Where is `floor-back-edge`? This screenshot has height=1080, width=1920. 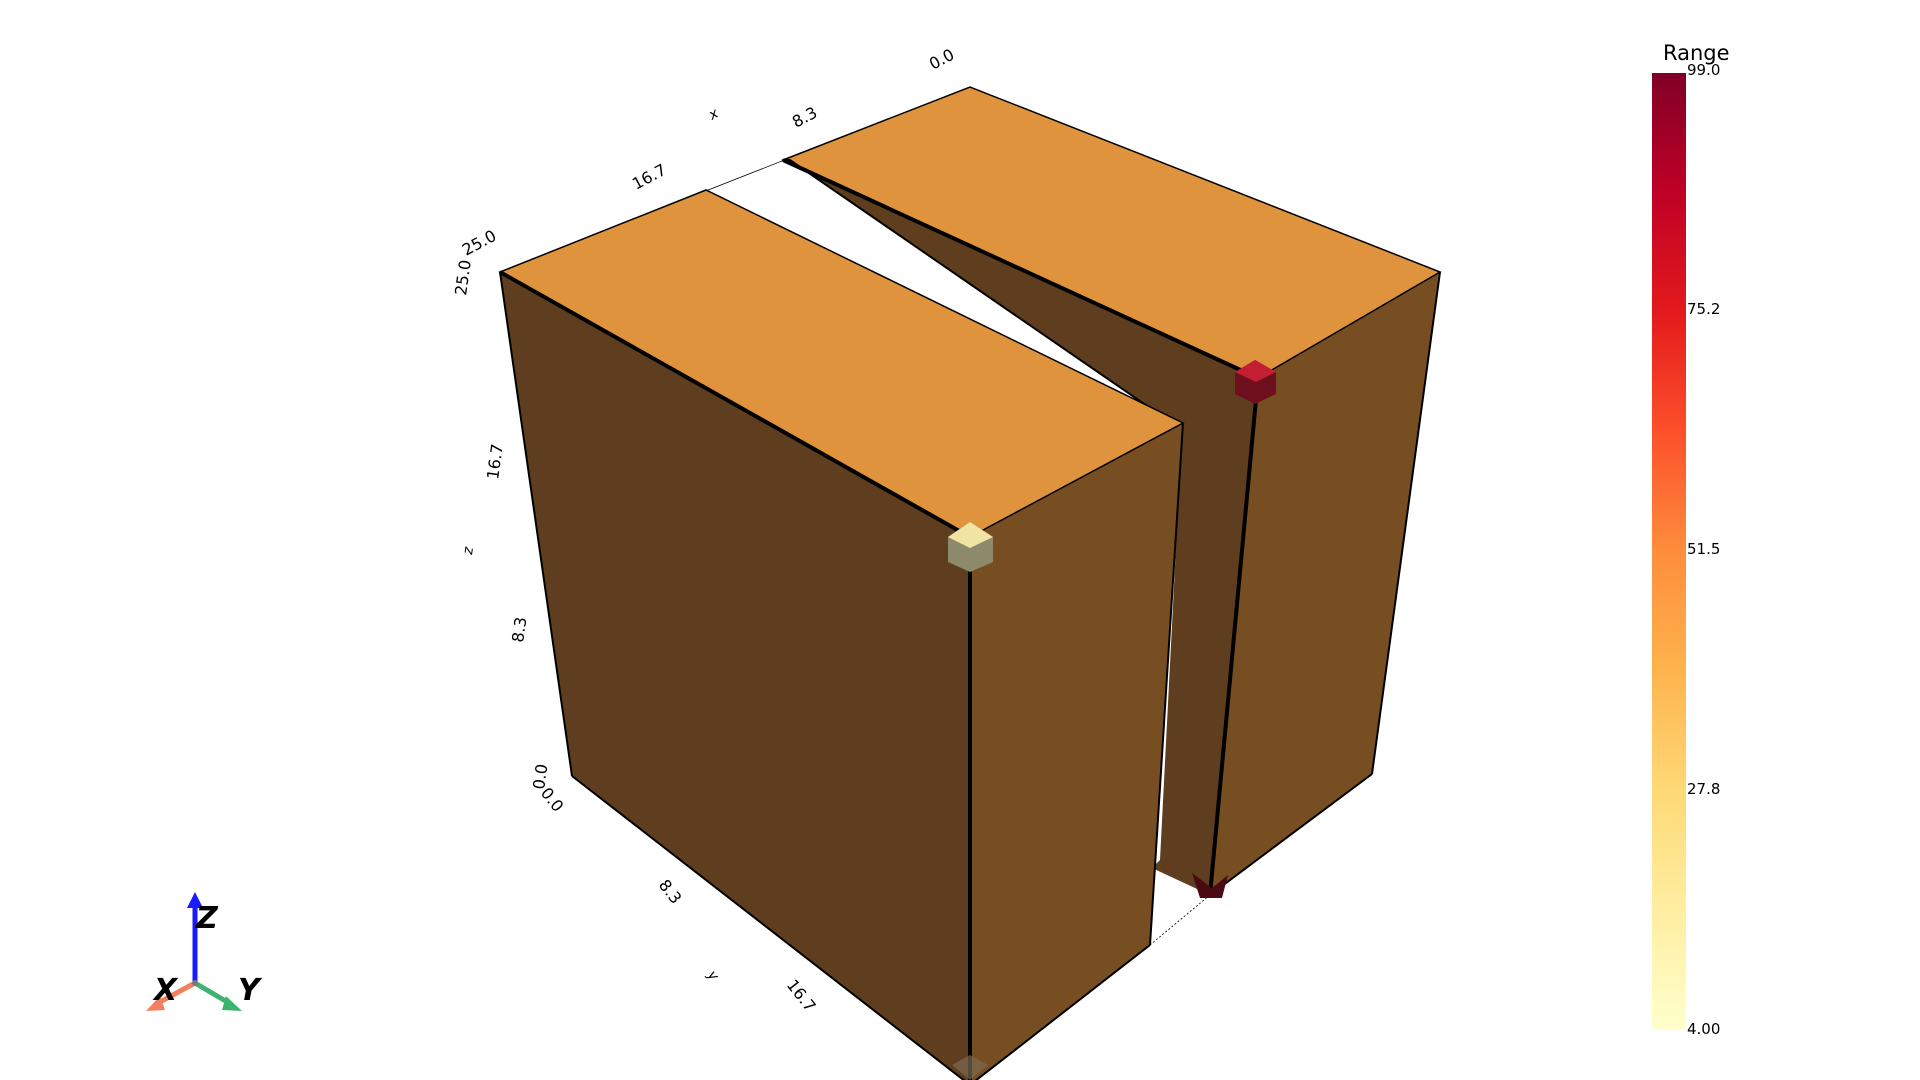 floor-back-edge is located at coordinates (1180, 920).